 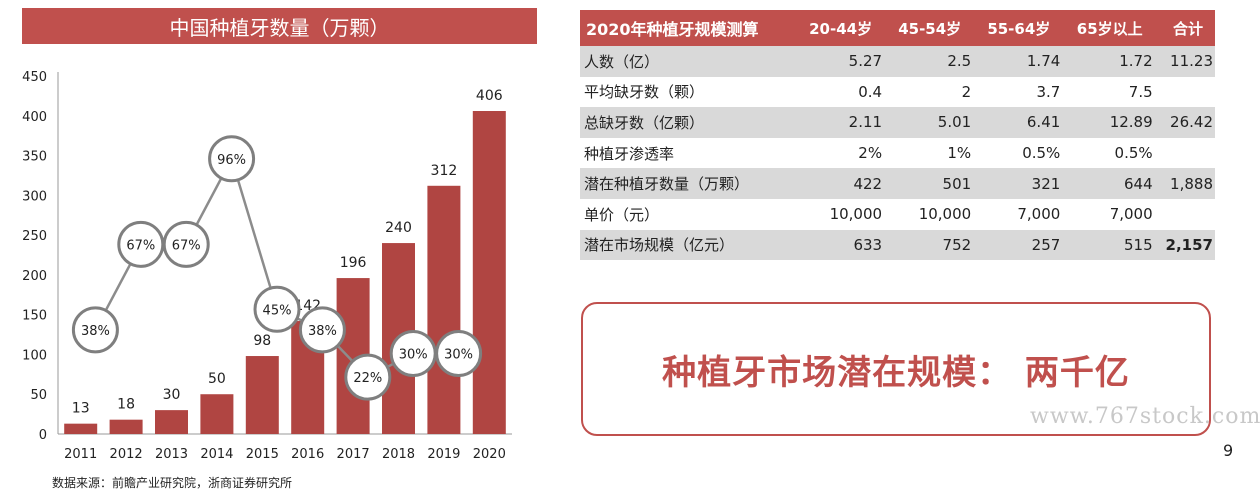 I want to click on table-cell: 12.89, so click(x=1108, y=122).